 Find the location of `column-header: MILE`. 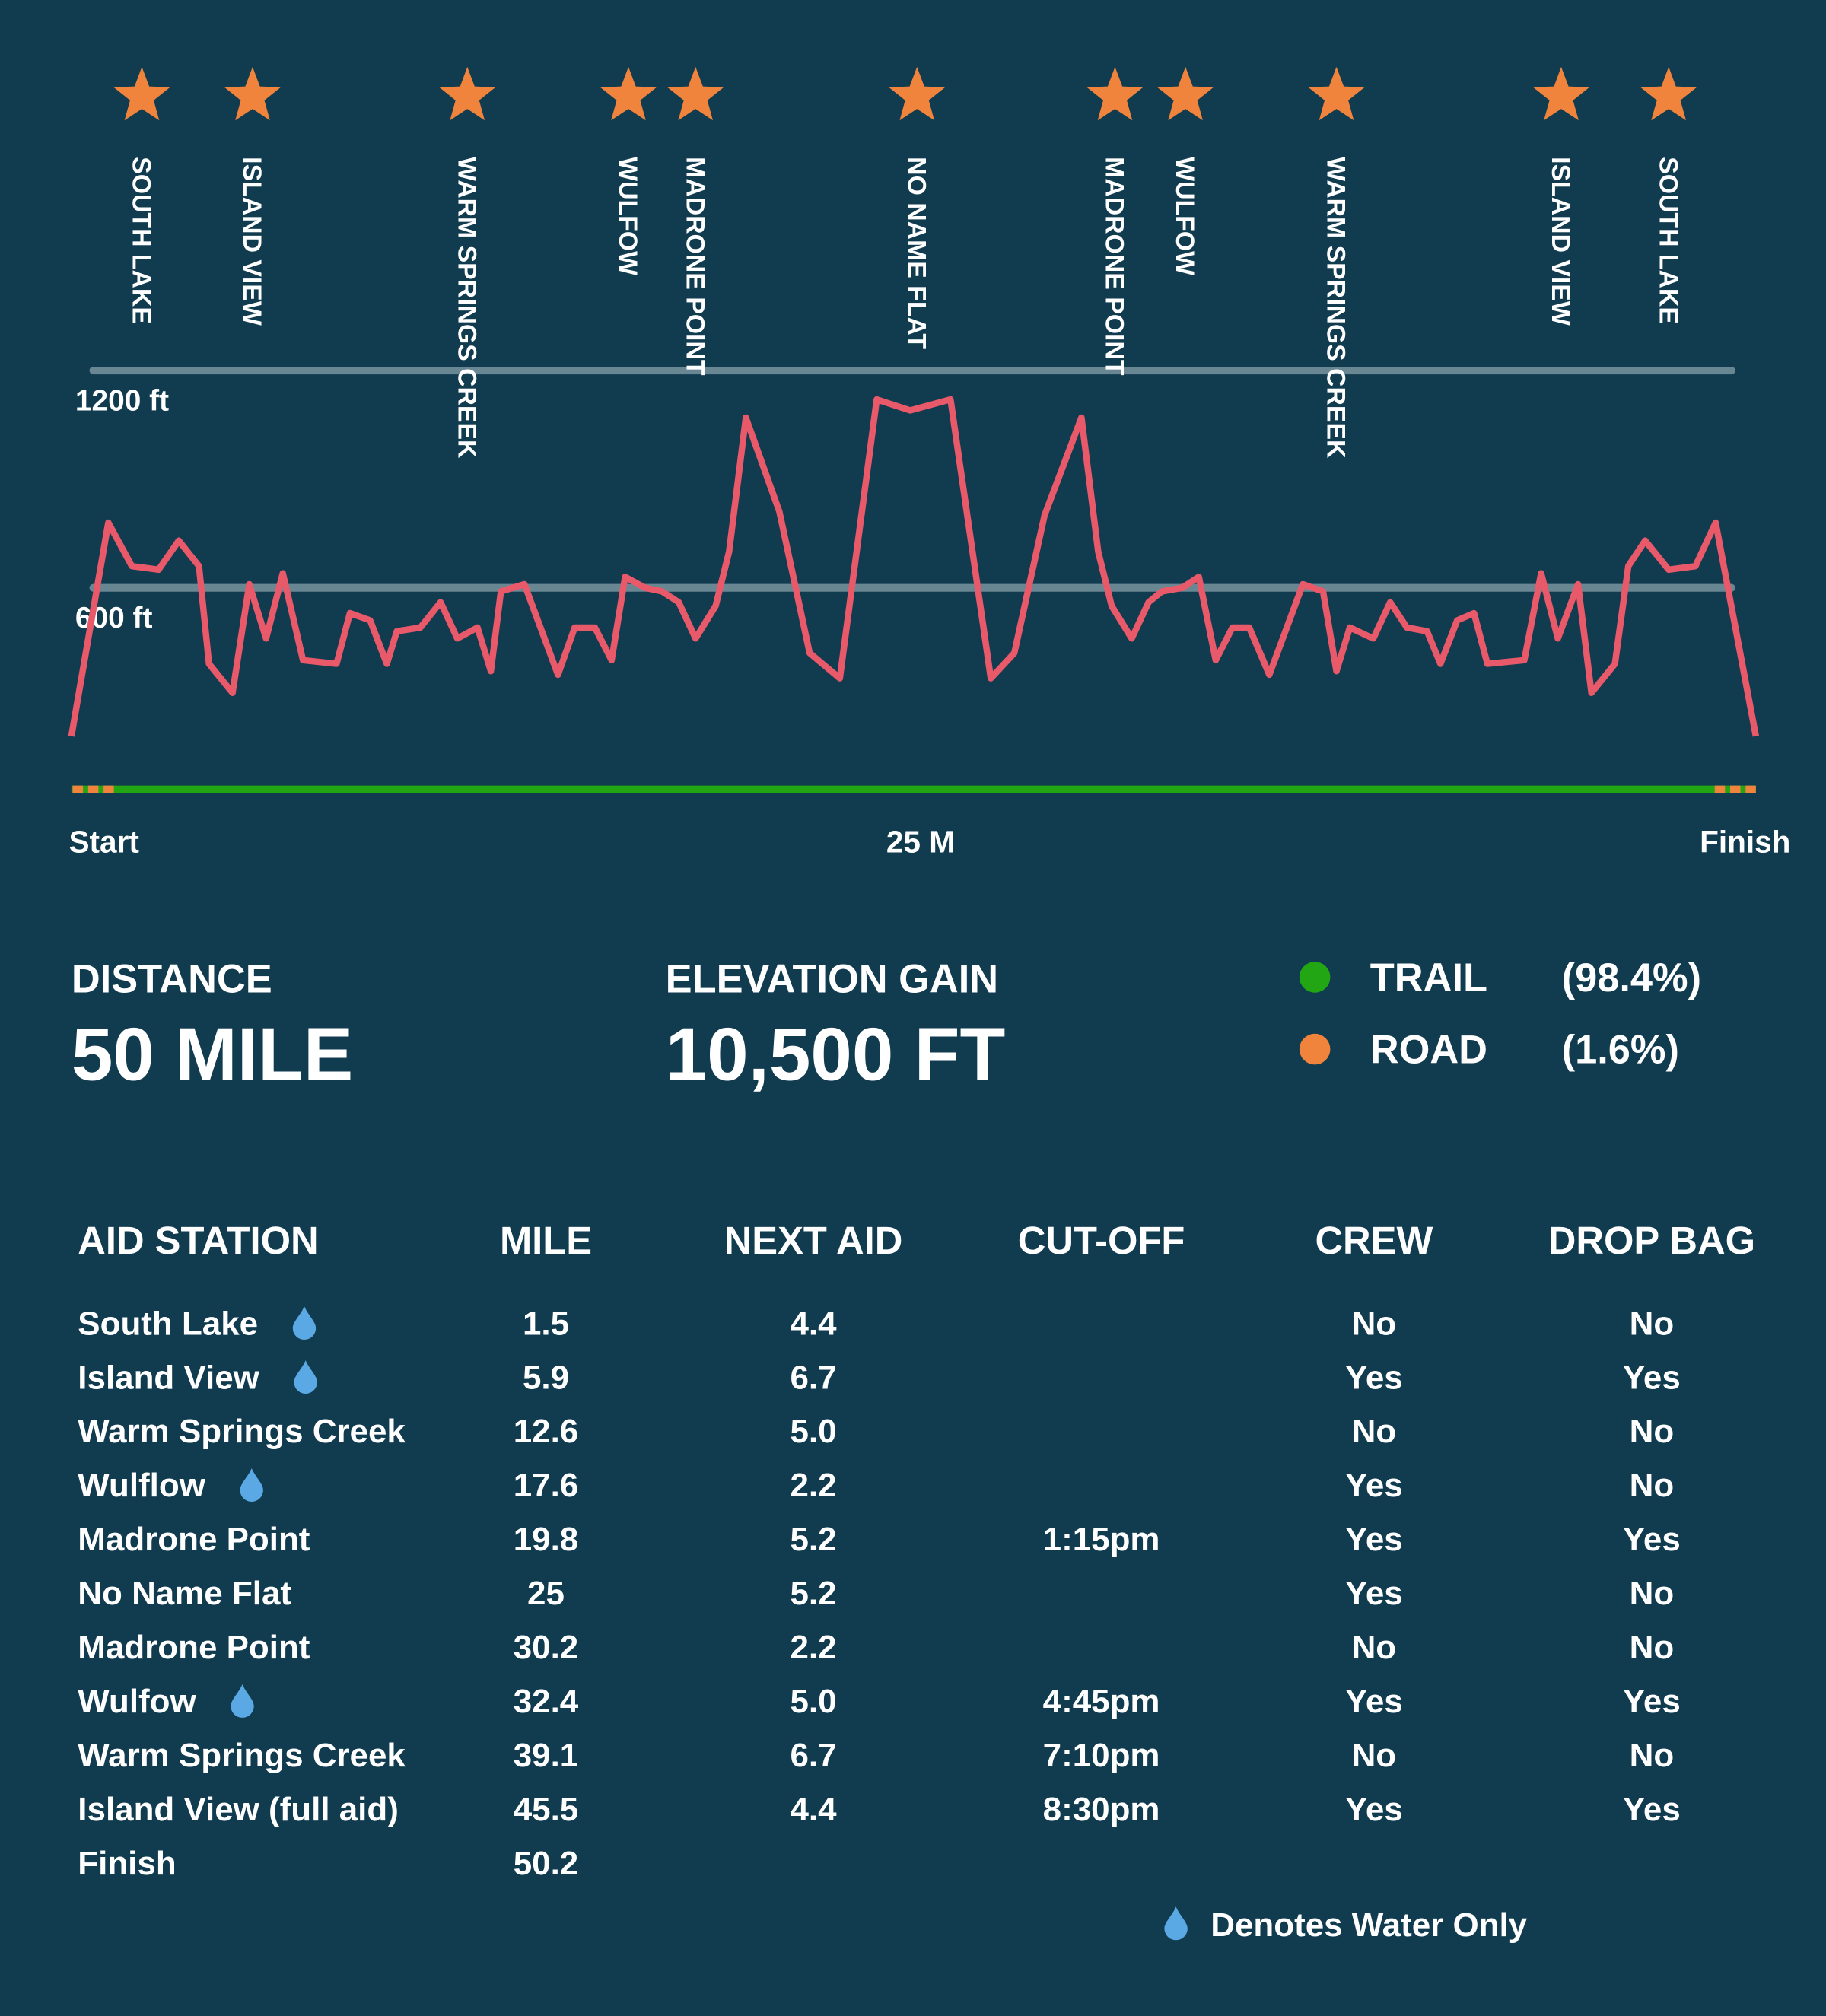

column-header: MILE is located at coordinates (546, 1240).